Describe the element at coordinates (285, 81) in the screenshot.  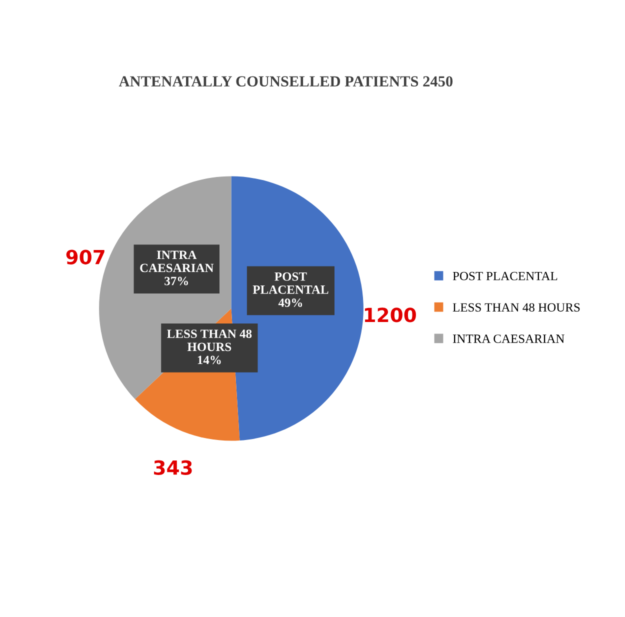
I see `chart-title: ANTENATALLY COUNSELLED PATIENTS 2450` at that location.